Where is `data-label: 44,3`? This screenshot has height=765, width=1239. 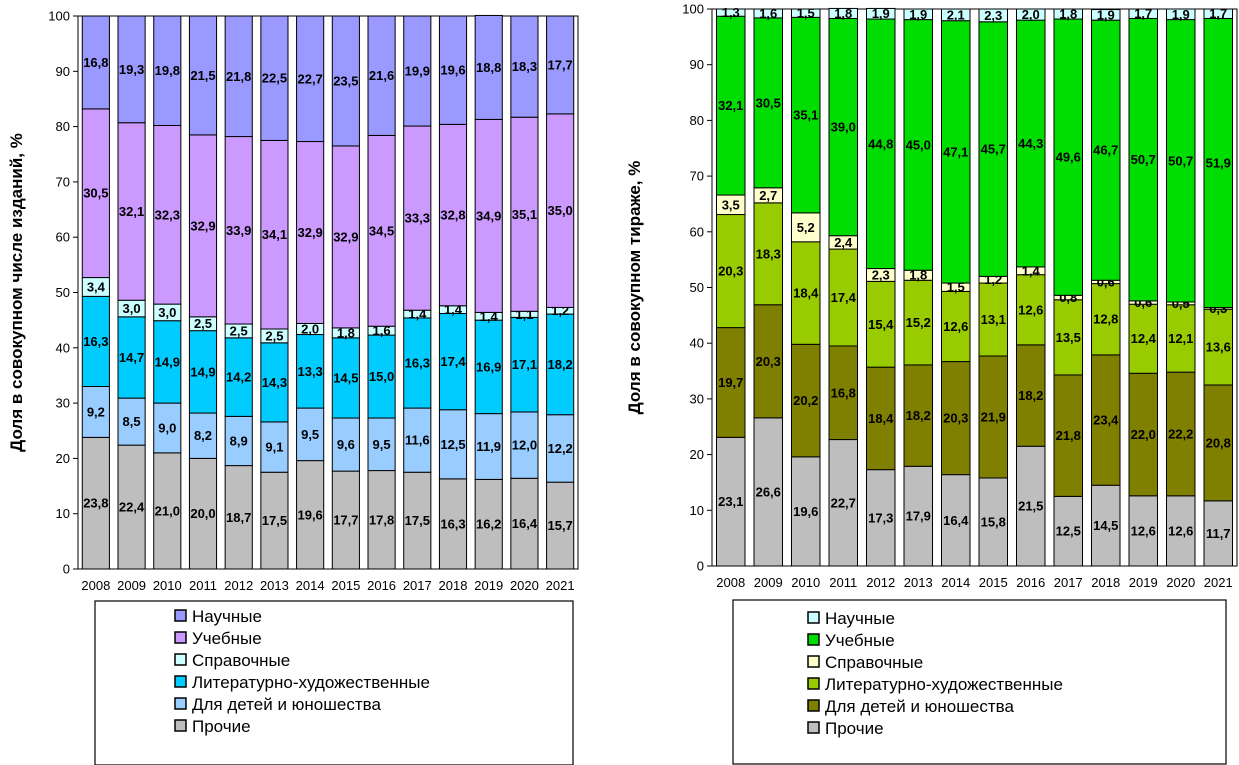
data-label: 44,3 is located at coordinates (1030, 143).